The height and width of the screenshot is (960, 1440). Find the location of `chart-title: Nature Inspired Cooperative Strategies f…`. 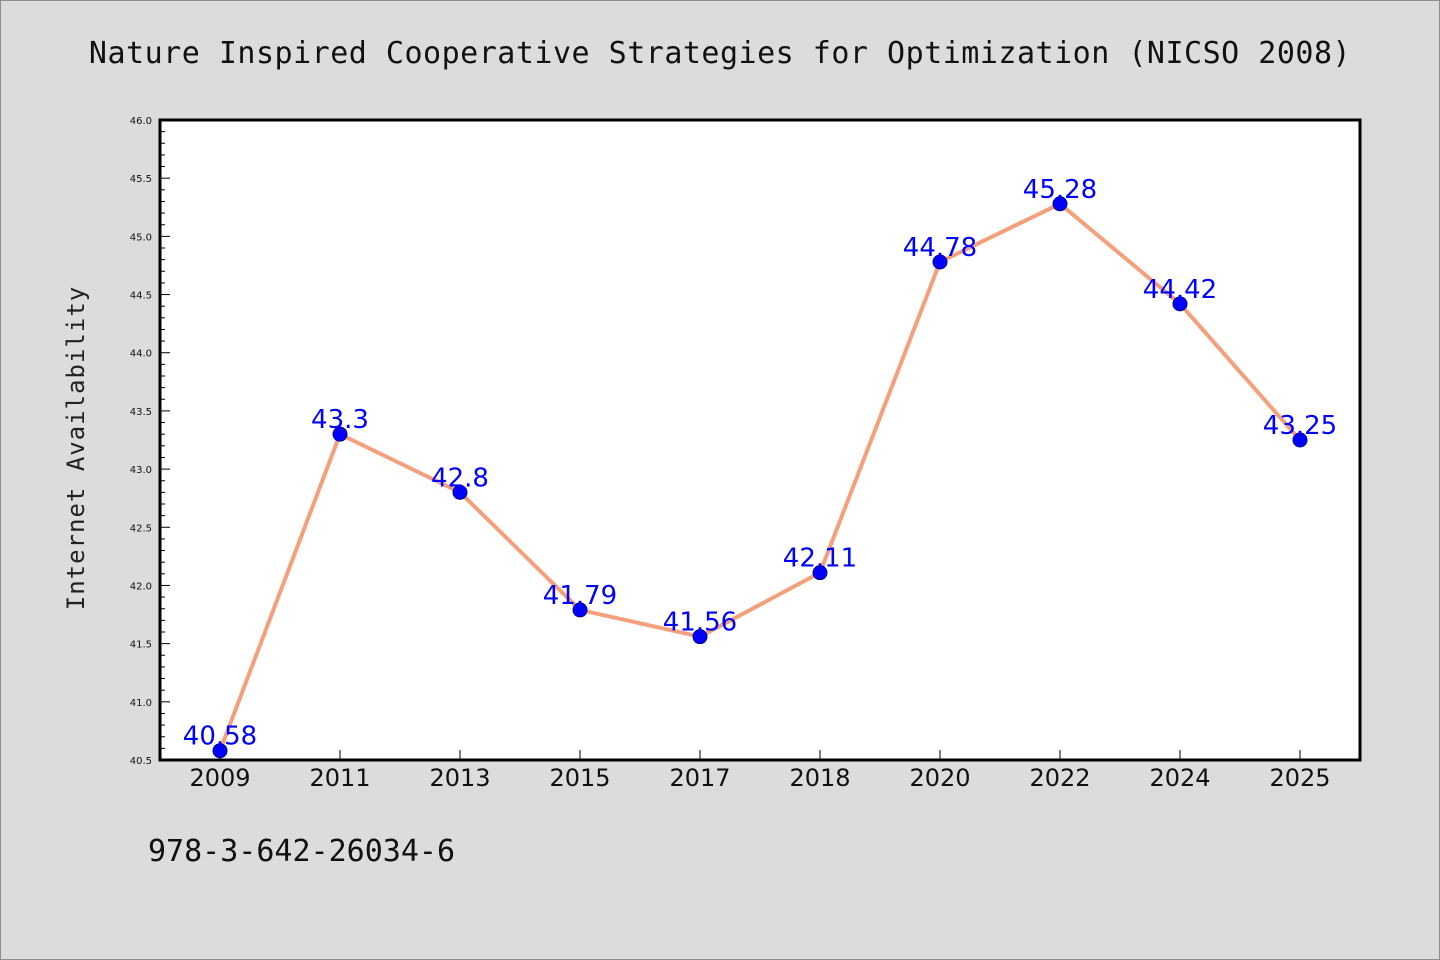

chart-title: Nature Inspired Cooperative Strategies f… is located at coordinates (720, 53).